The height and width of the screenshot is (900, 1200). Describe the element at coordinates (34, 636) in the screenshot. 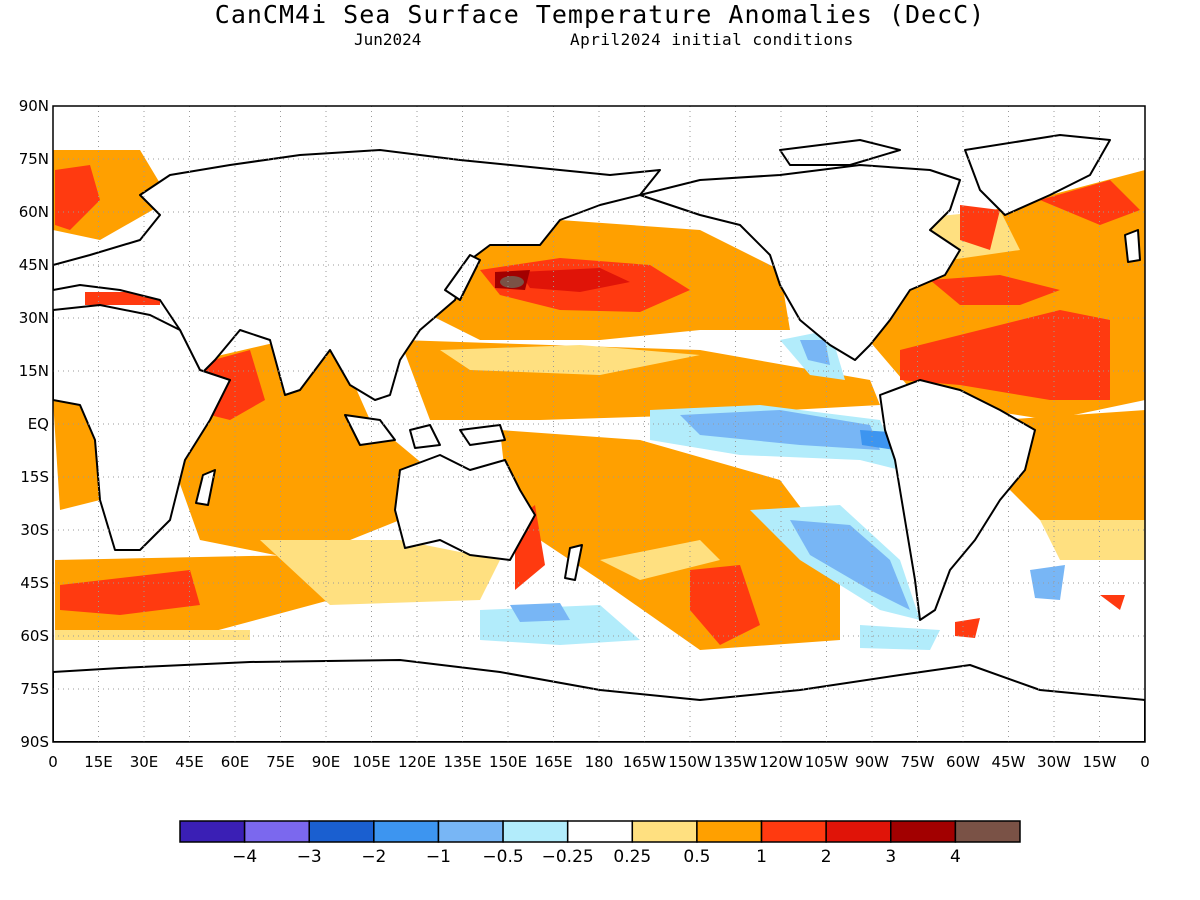

I see `lat-tick-label: 60S` at that location.